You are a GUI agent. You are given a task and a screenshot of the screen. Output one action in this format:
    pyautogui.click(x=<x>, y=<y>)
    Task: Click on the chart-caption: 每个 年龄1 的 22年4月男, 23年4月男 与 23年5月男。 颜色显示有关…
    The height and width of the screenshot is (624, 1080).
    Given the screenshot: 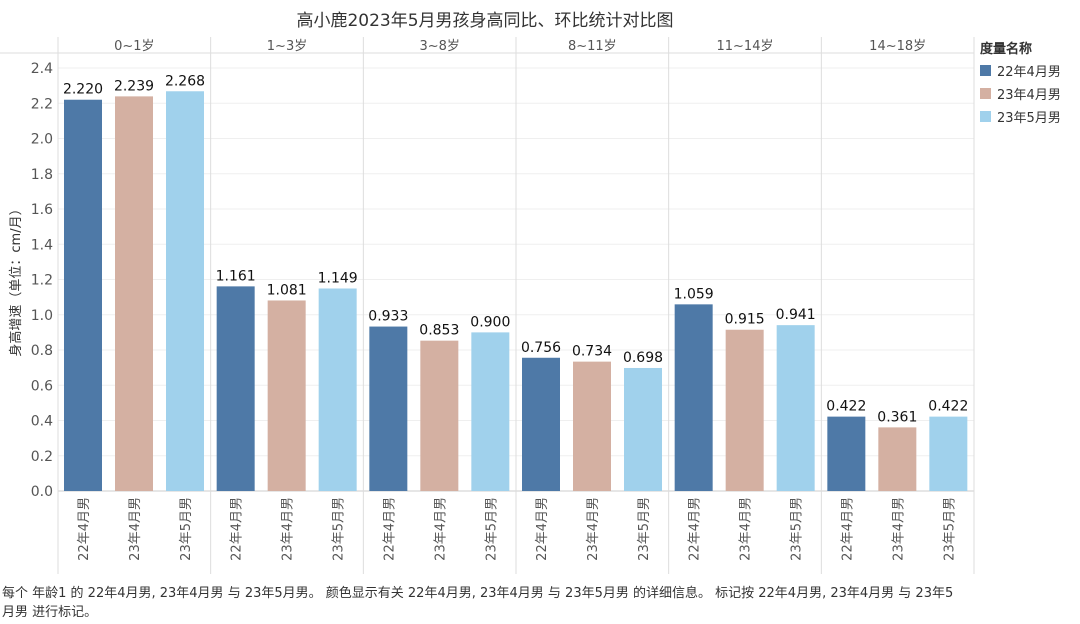 What is the action you would take?
    pyautogui.click(x=478, y=603)
    